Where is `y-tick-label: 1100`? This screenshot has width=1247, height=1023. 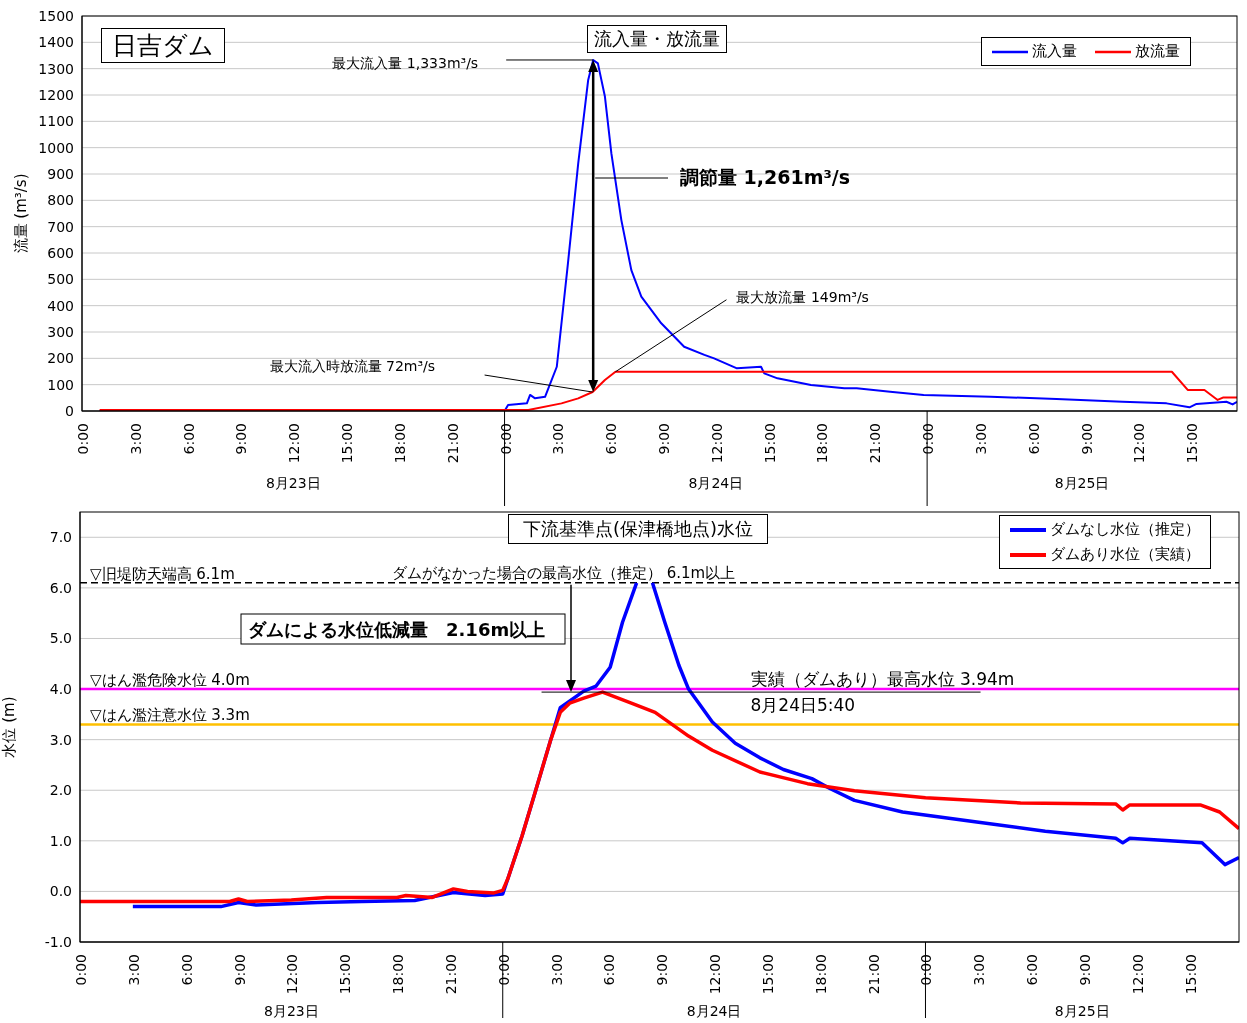
y-tick-label: 1100 is located at coordinates (56, 121).